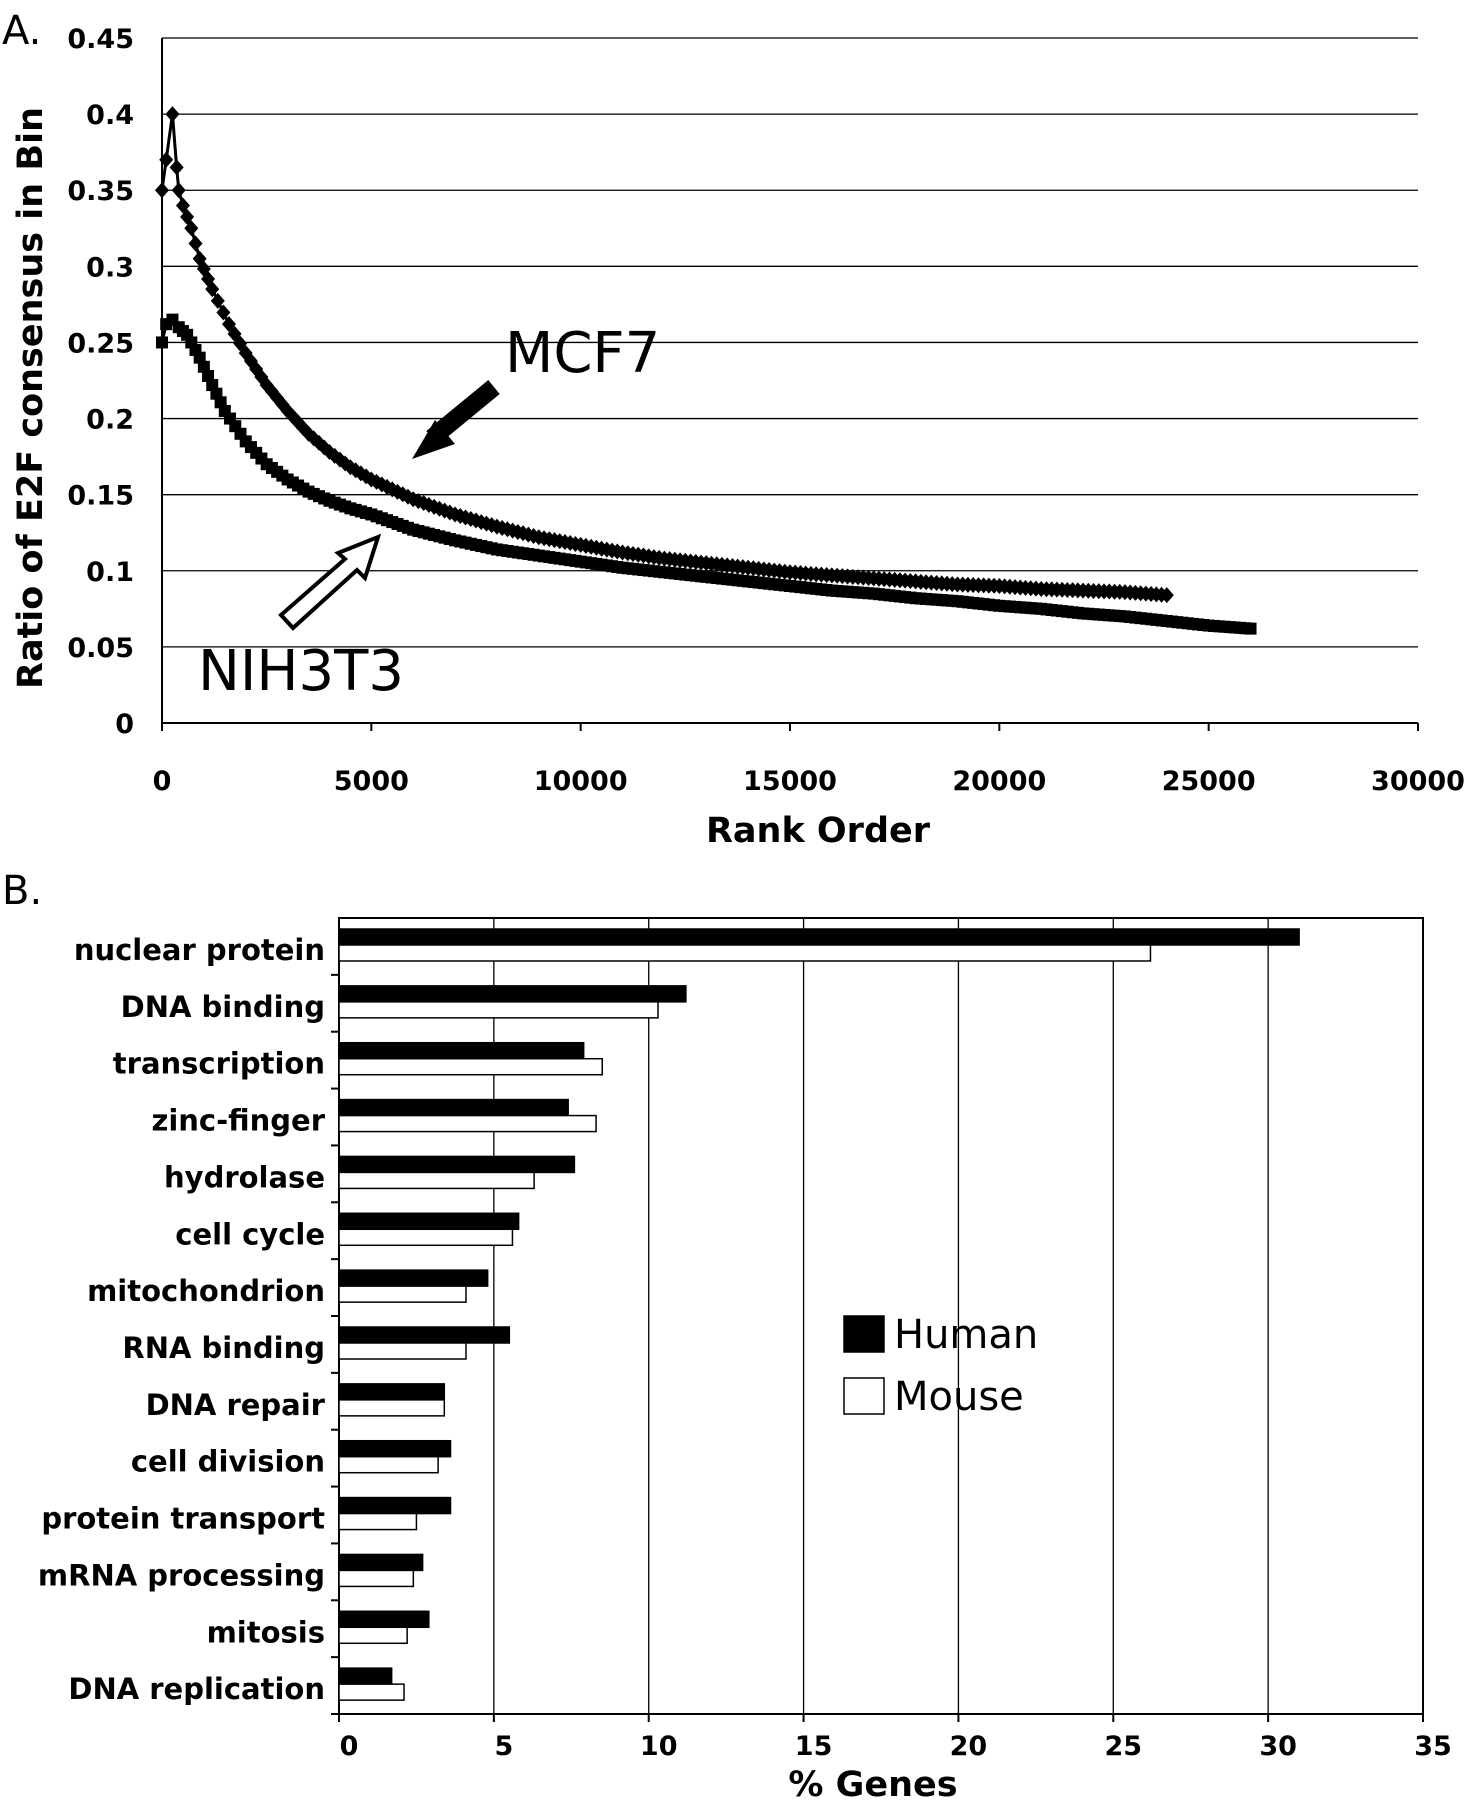 Image resolution: width=1465 pixels, height=1800 pixels. What do you see at coordinates (872, 1782) in the screenshot?
I see `x-axis-title-b: % Genes` at bounding box center [872, 1782].